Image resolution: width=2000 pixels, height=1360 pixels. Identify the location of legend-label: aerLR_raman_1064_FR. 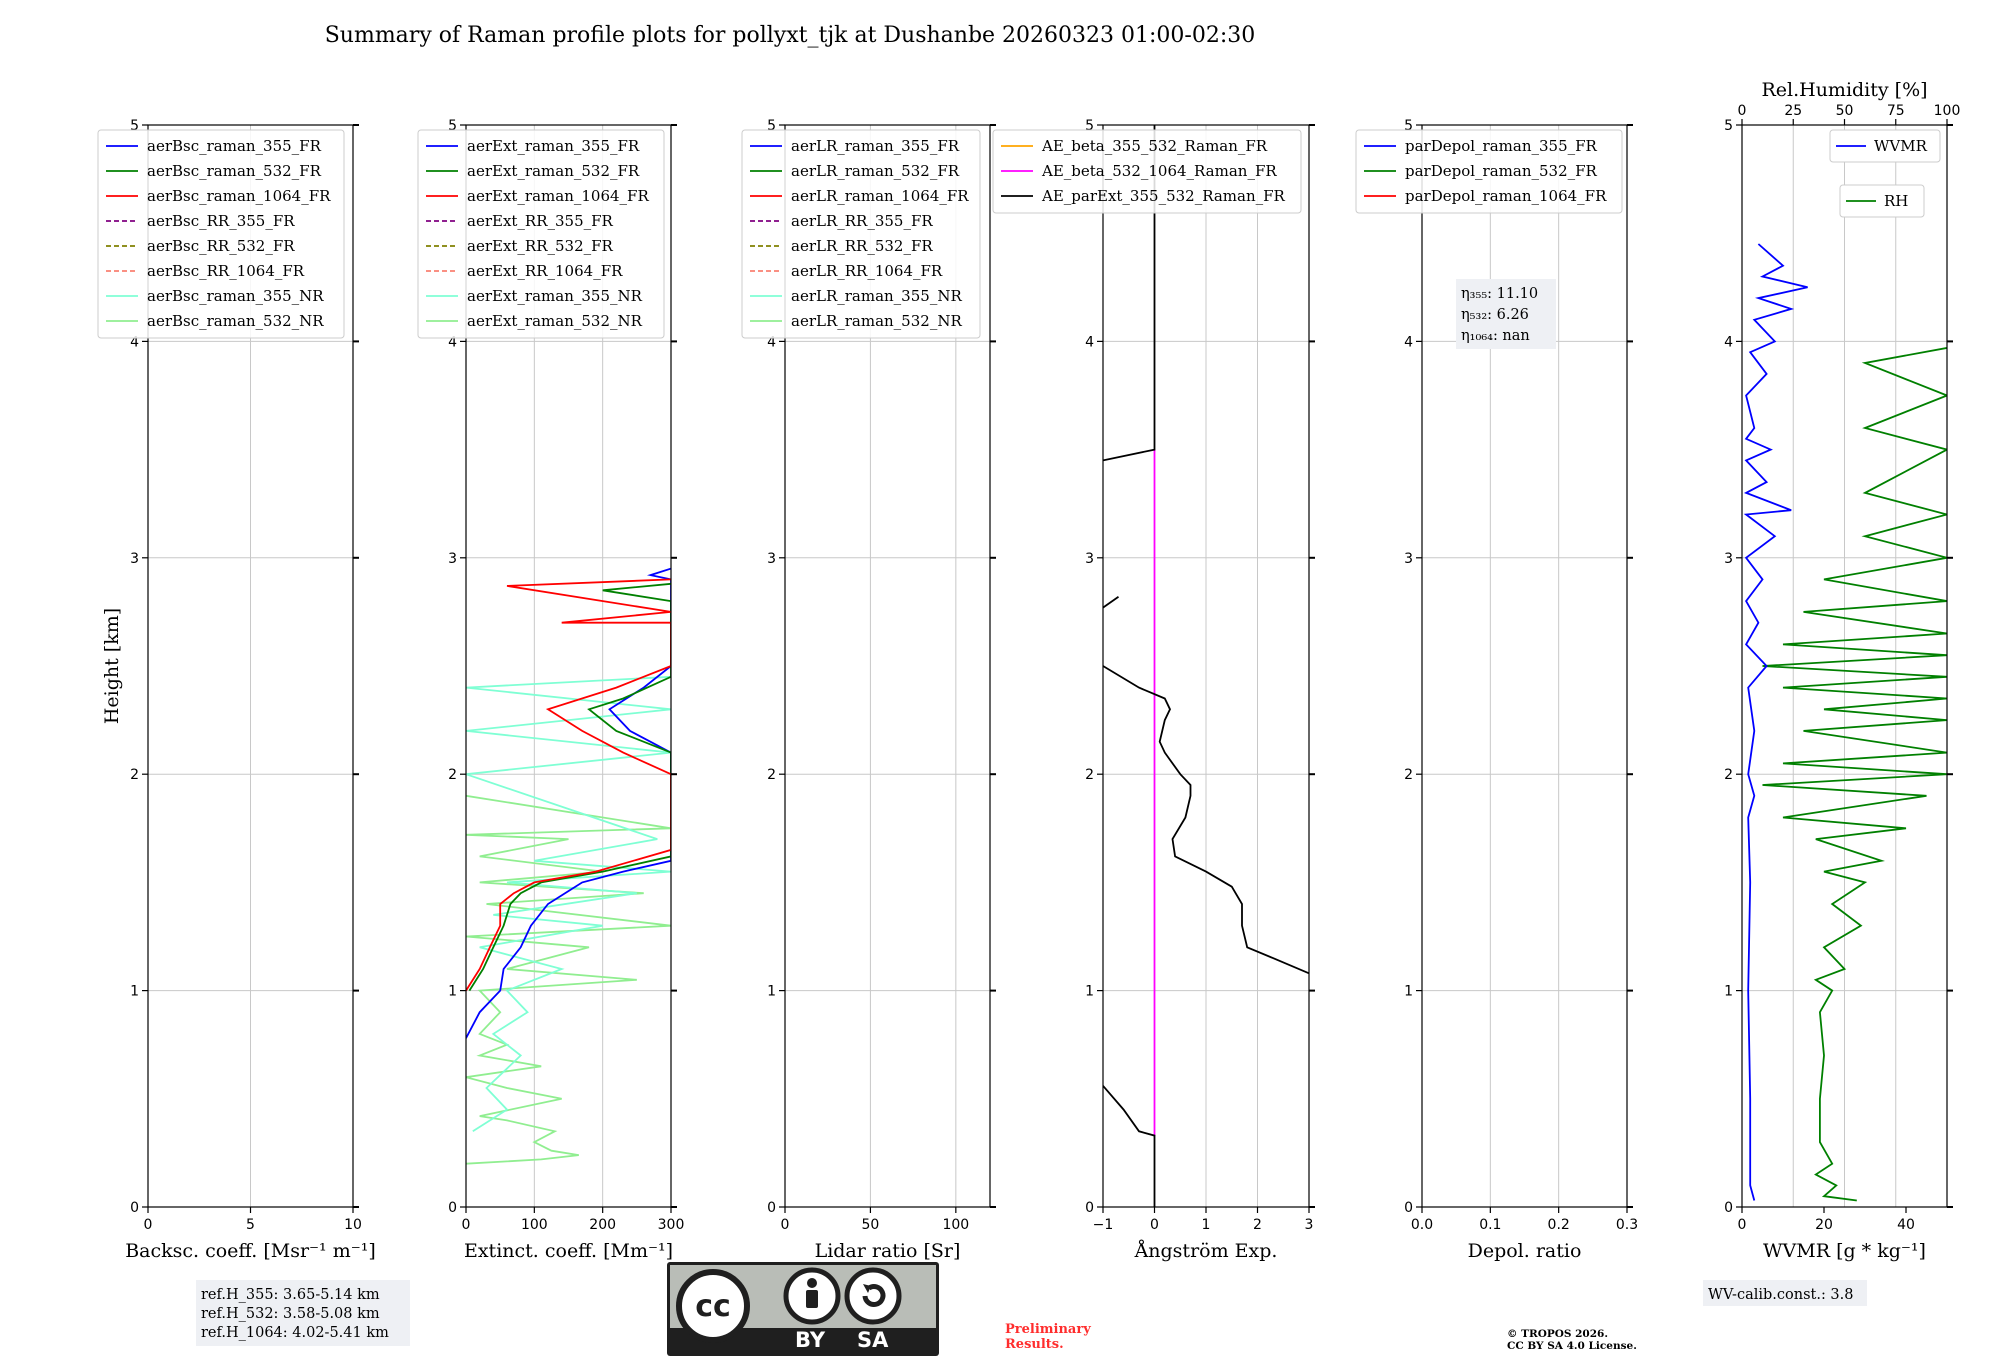
(880, 196).